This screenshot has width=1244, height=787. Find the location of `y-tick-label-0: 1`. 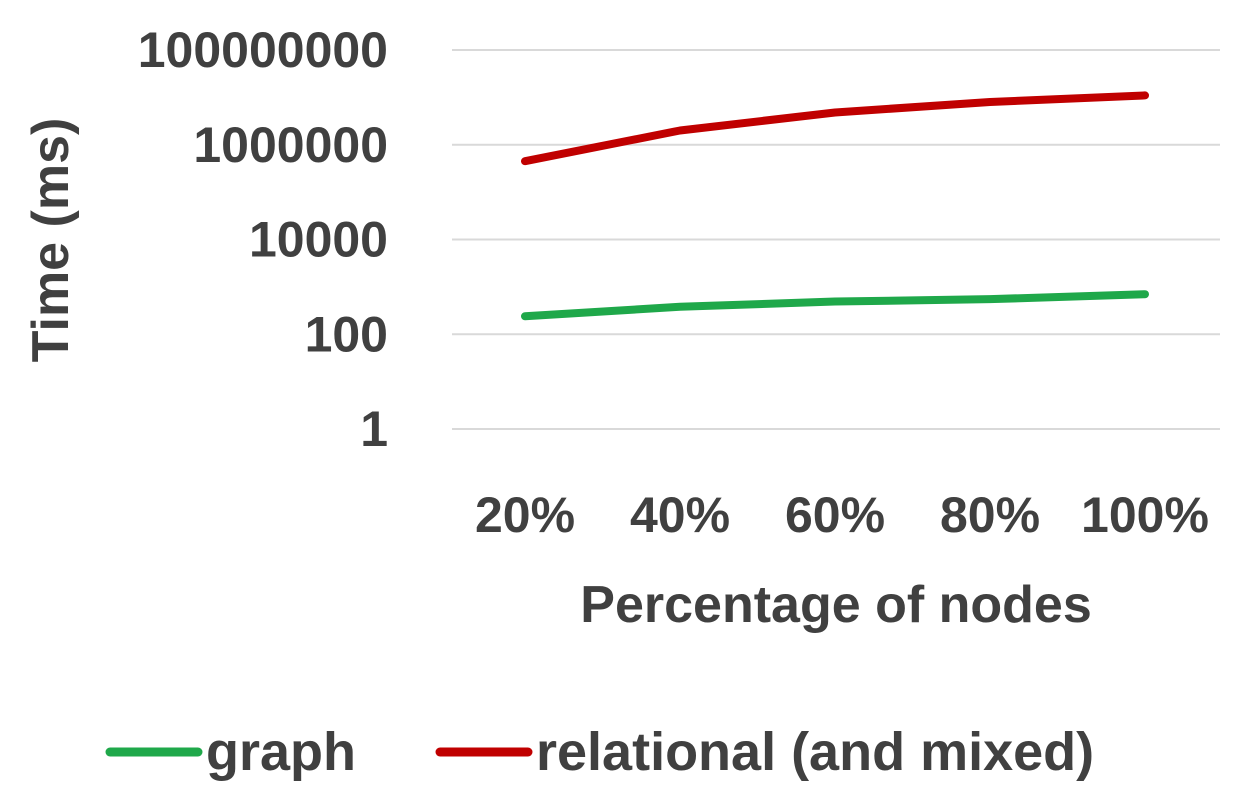

y-tick-label-0: 1 is located at coordinates (374, 429).